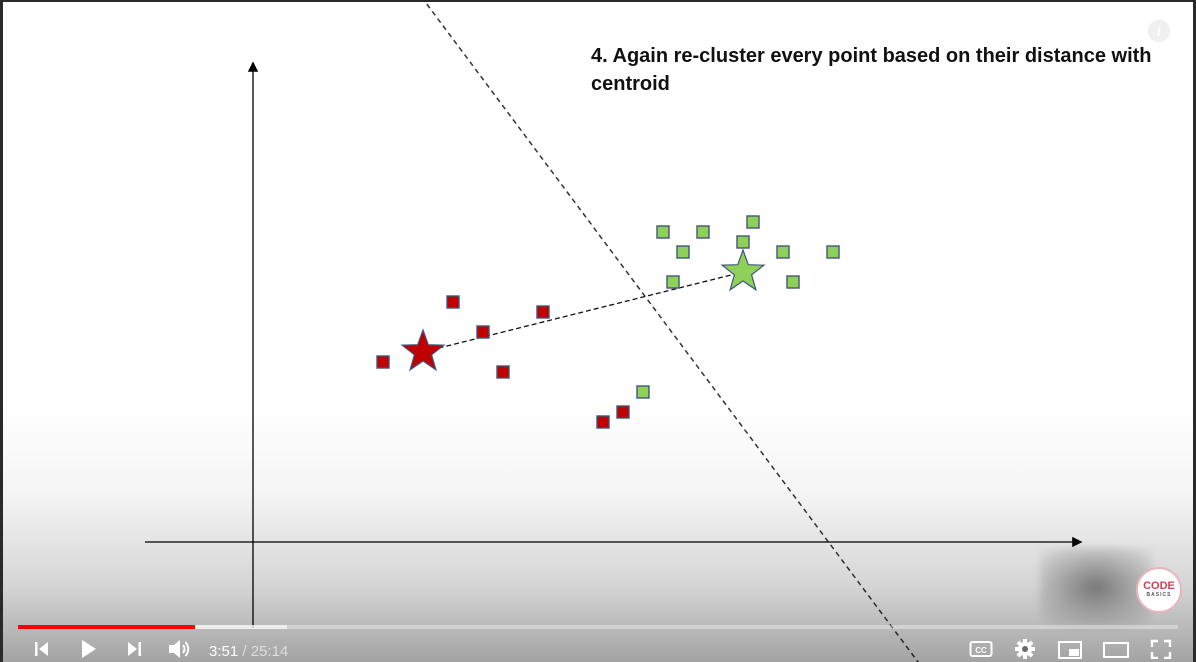 The height and width of the screenshot is (662, 1196). Describe the element at coordinates (269, 651) in the screenshot. I see `duration: 25:14` at that location.